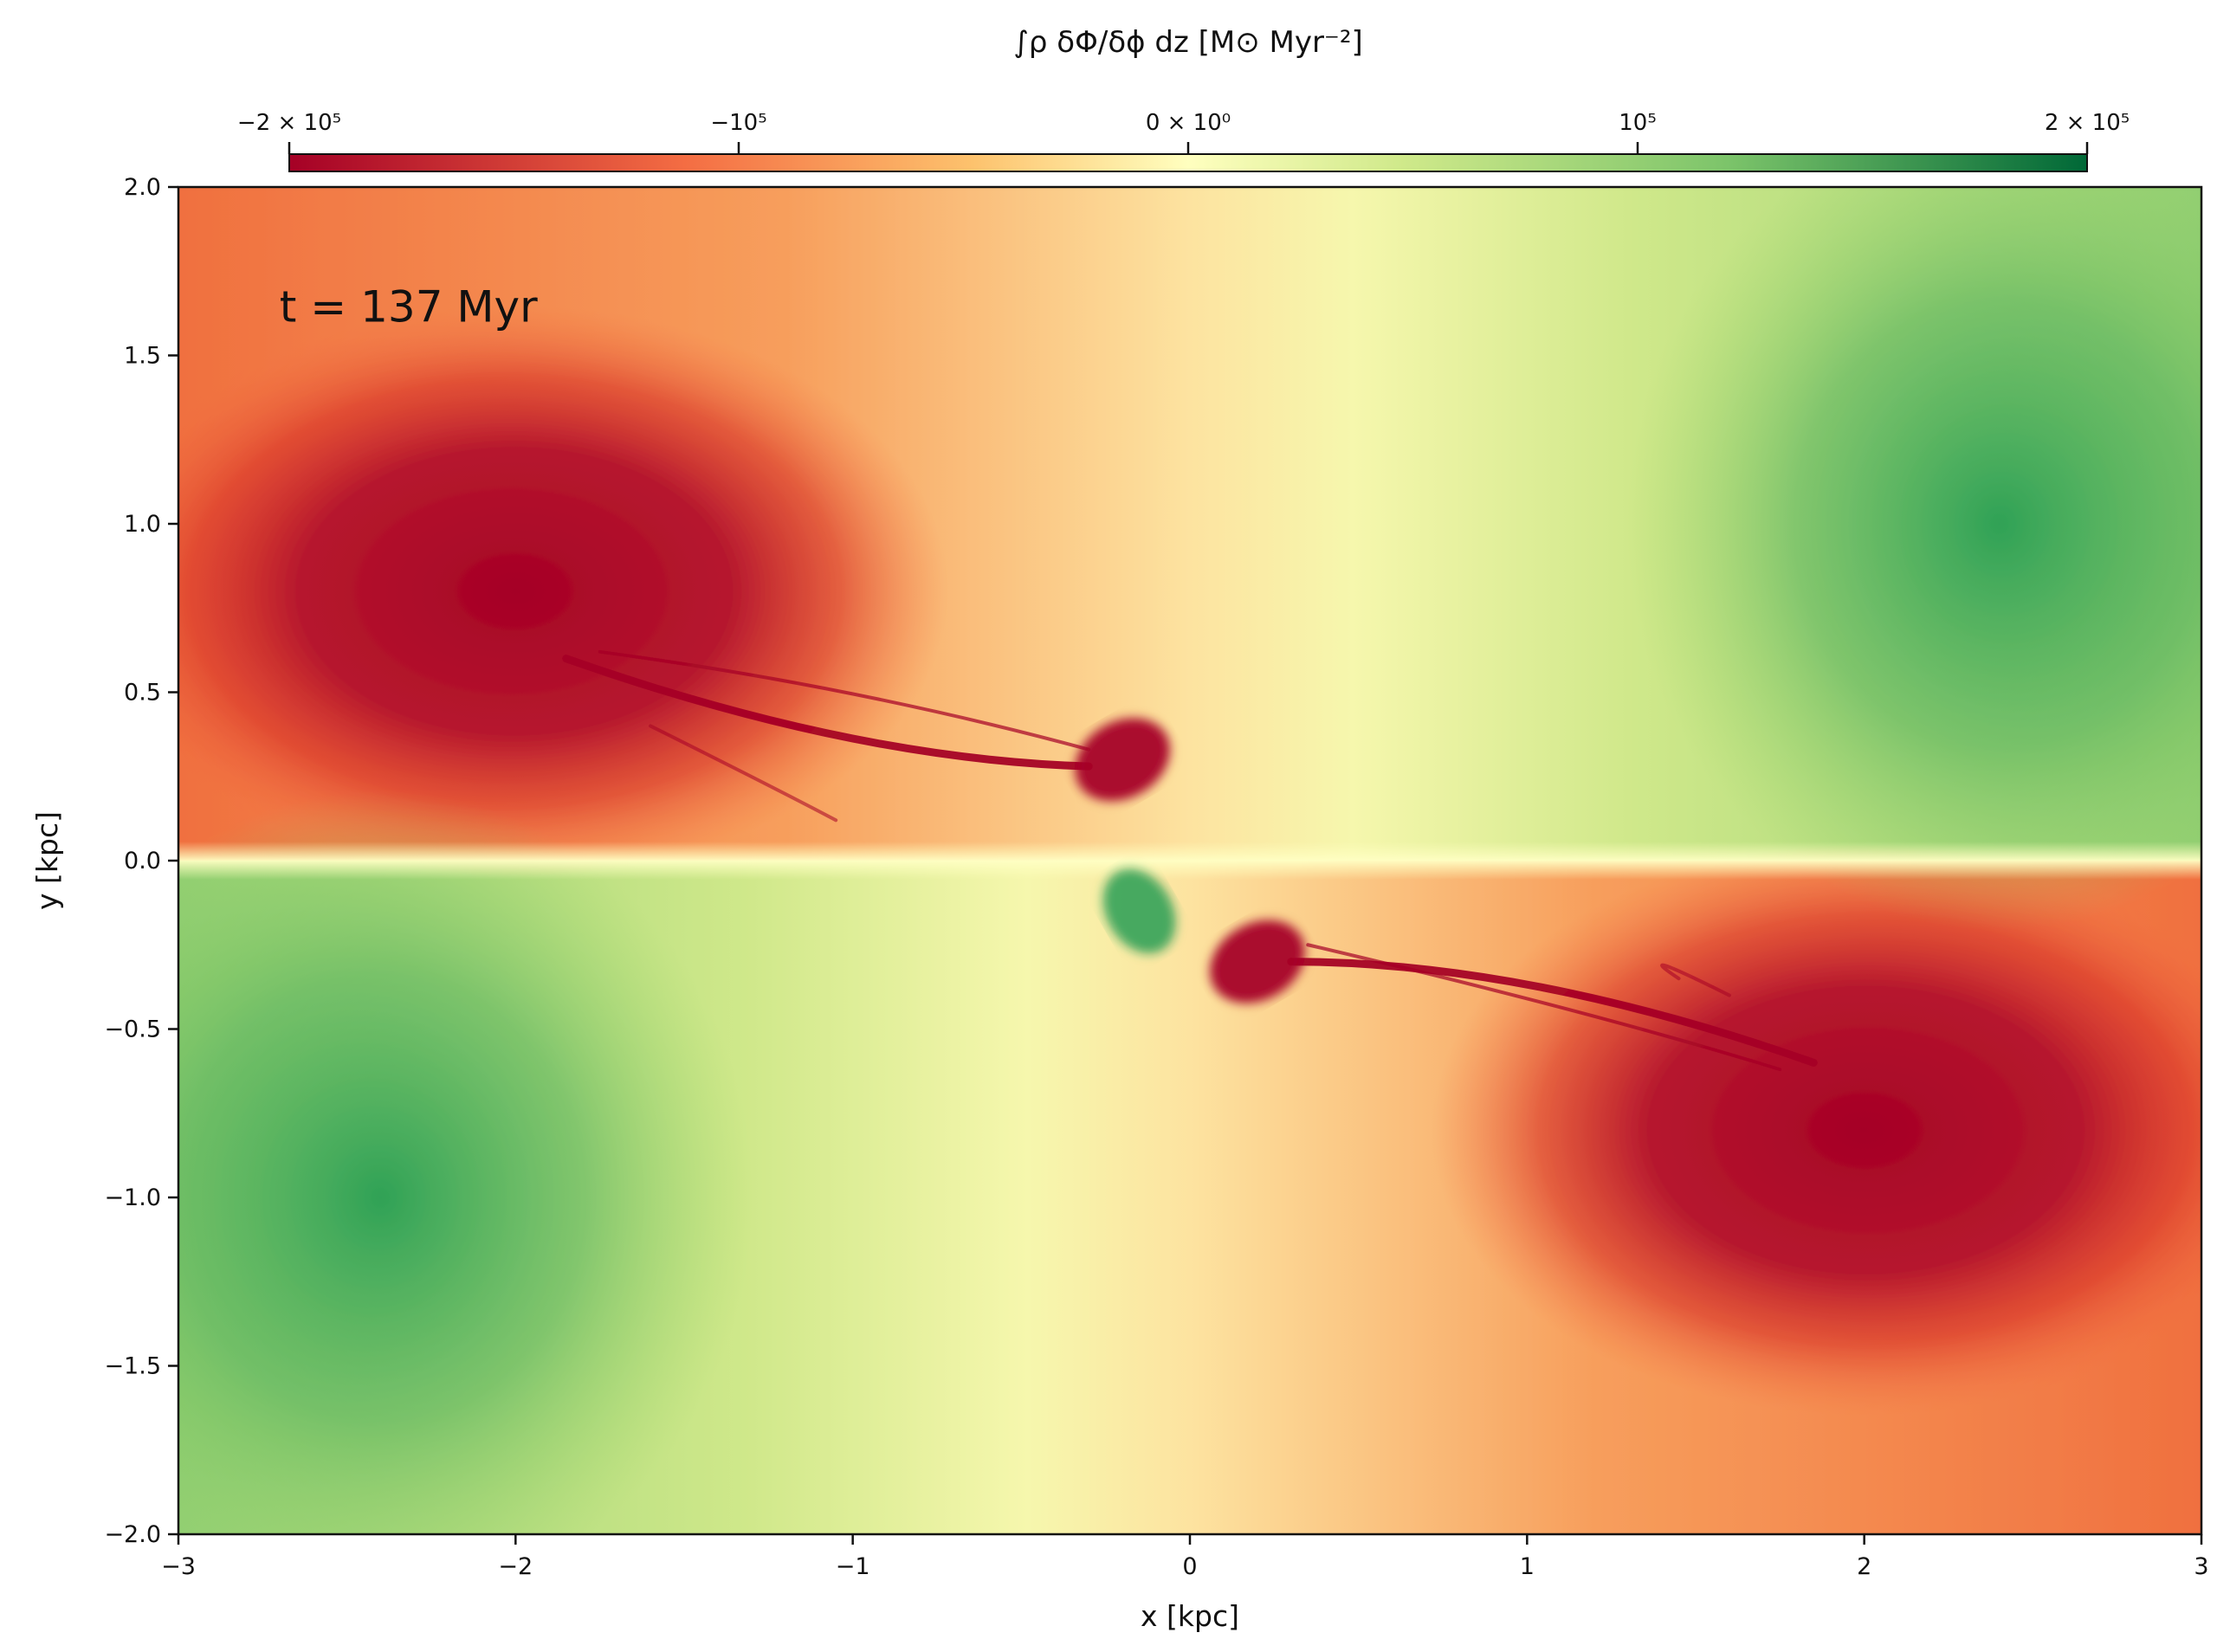  Describe the element at coordinates (1188, 123) in the screenshot. I see `colorbar-tick-label: 0 × 10⁰` at that location.